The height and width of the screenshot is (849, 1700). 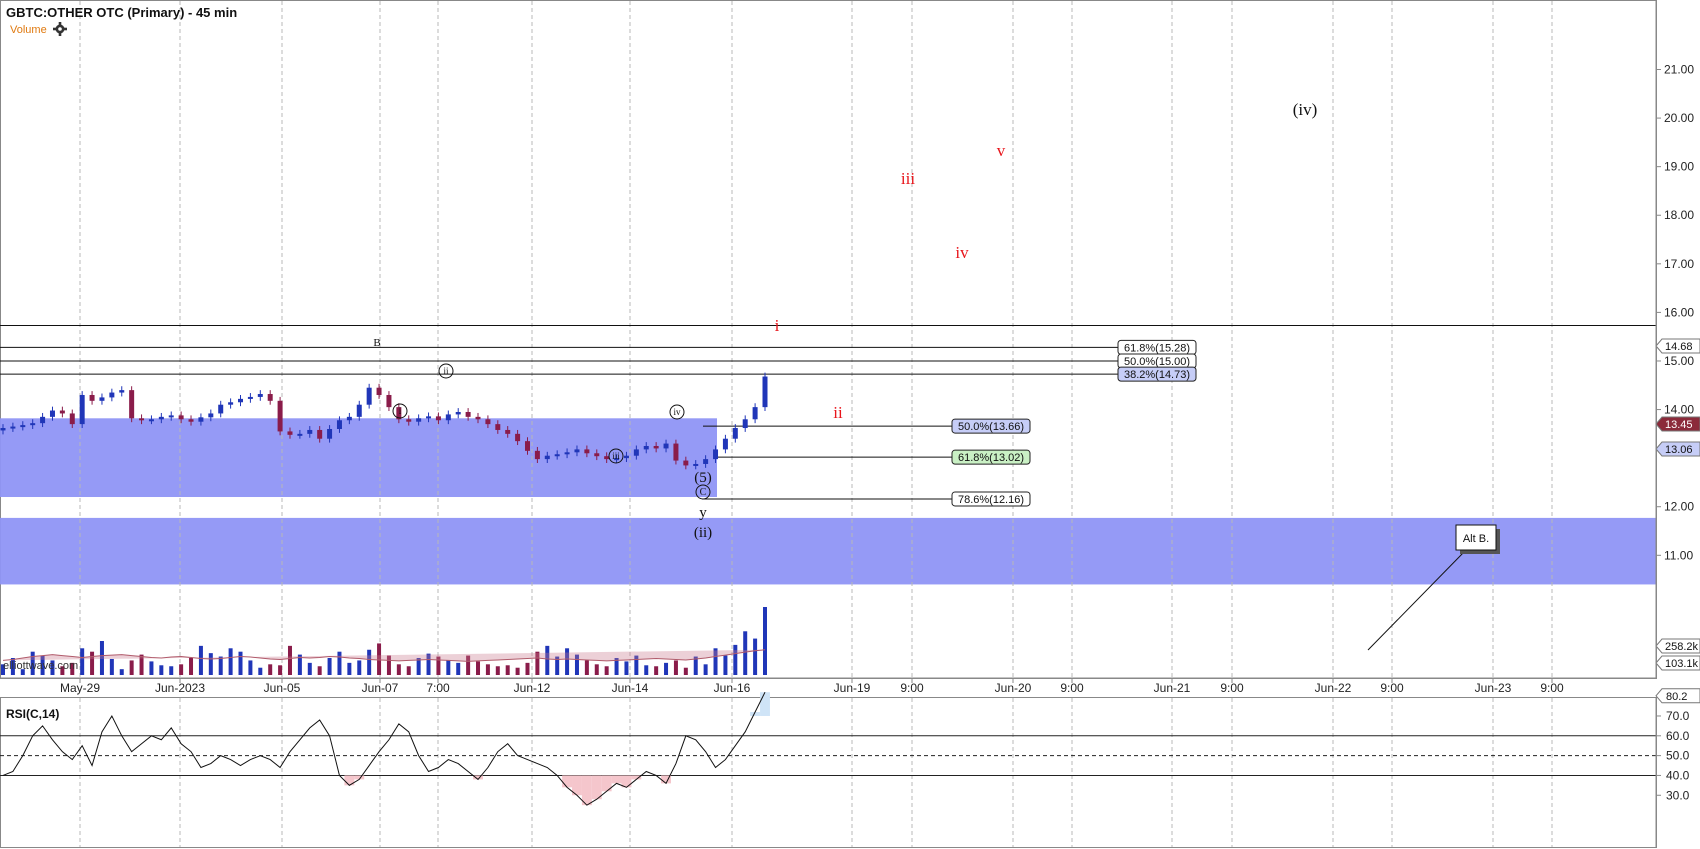 What do you see at coordinates (777, 325) in the screenshot?
I see `wave-label: i` at bounding box center [777, 325].